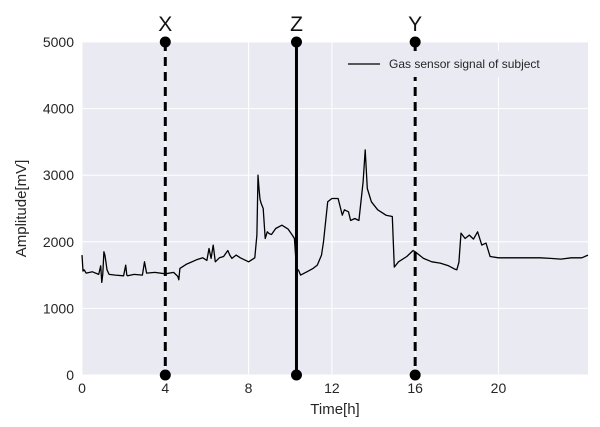  What do you see at coordinates (165, 388) in the screenshot?
I see `x-tick-label: 4` at bounding box center [165, 388].